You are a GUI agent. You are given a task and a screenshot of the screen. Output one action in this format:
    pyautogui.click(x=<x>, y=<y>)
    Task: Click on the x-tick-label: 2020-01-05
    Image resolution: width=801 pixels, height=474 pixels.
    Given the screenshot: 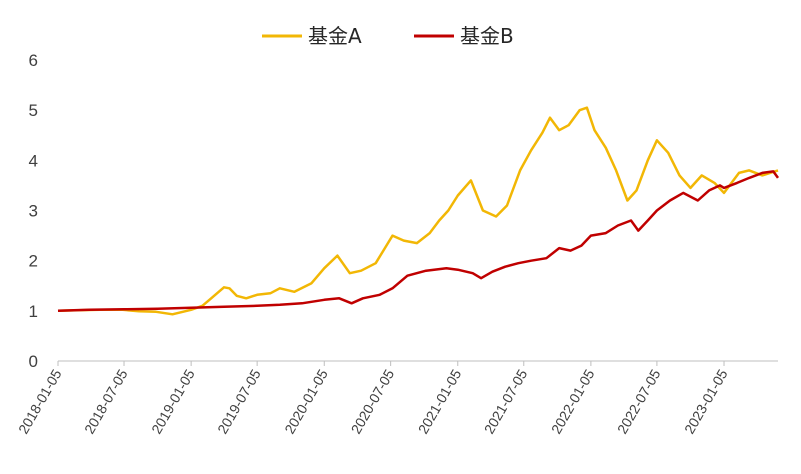 What is the action you would take?
    pyautogui.click(x=306, y=401)
    